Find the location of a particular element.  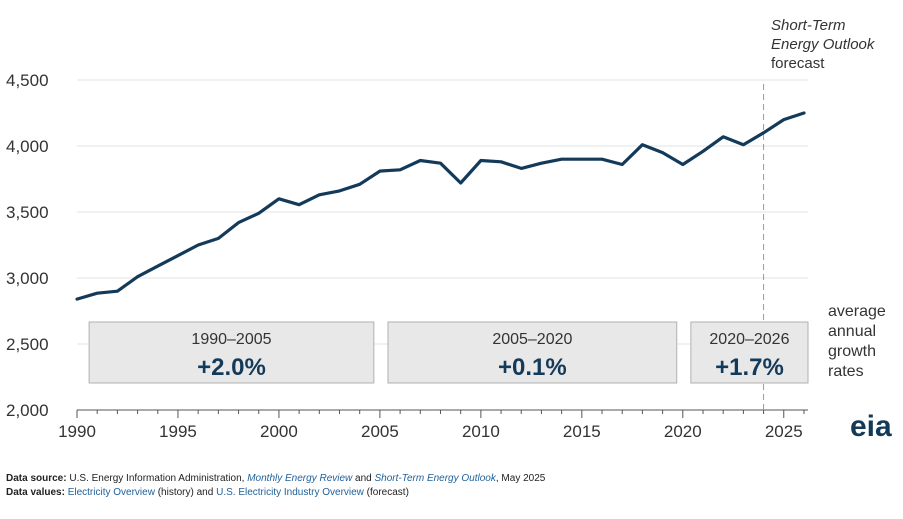

y-axis-labels: 2,000 2,500 3,000 3,500 4,000 4,500 is located at coordinates (27, 245).